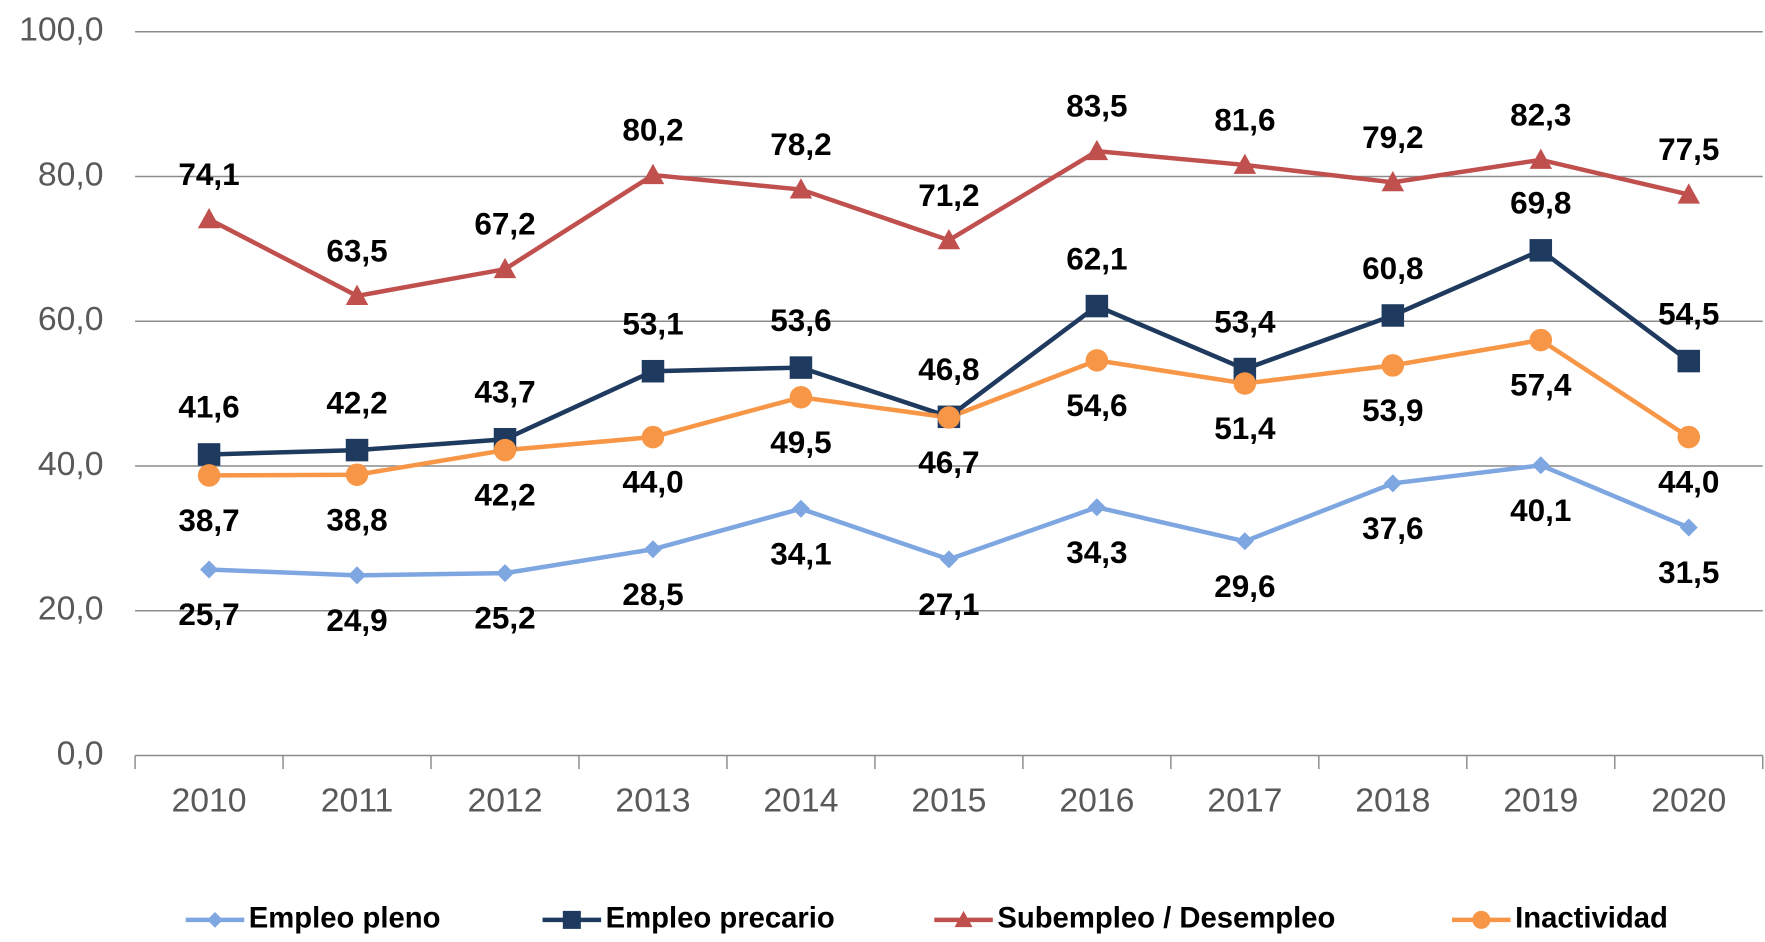 This screenshot has width=1765, height=942. What do you see at coordinates (356, 519) in the screenshot?
I see `data-label: 38,8` at bounding box center [356, 519].